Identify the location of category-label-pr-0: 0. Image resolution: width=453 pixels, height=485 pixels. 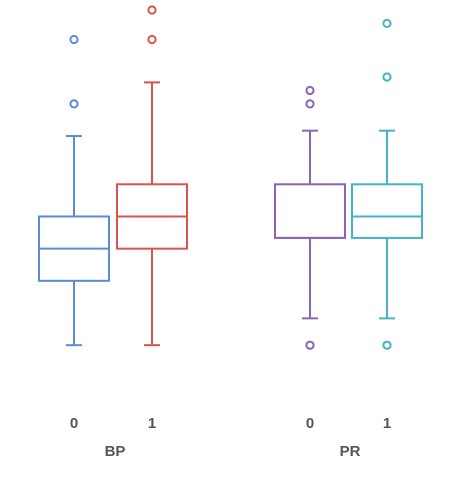
(310, 423).